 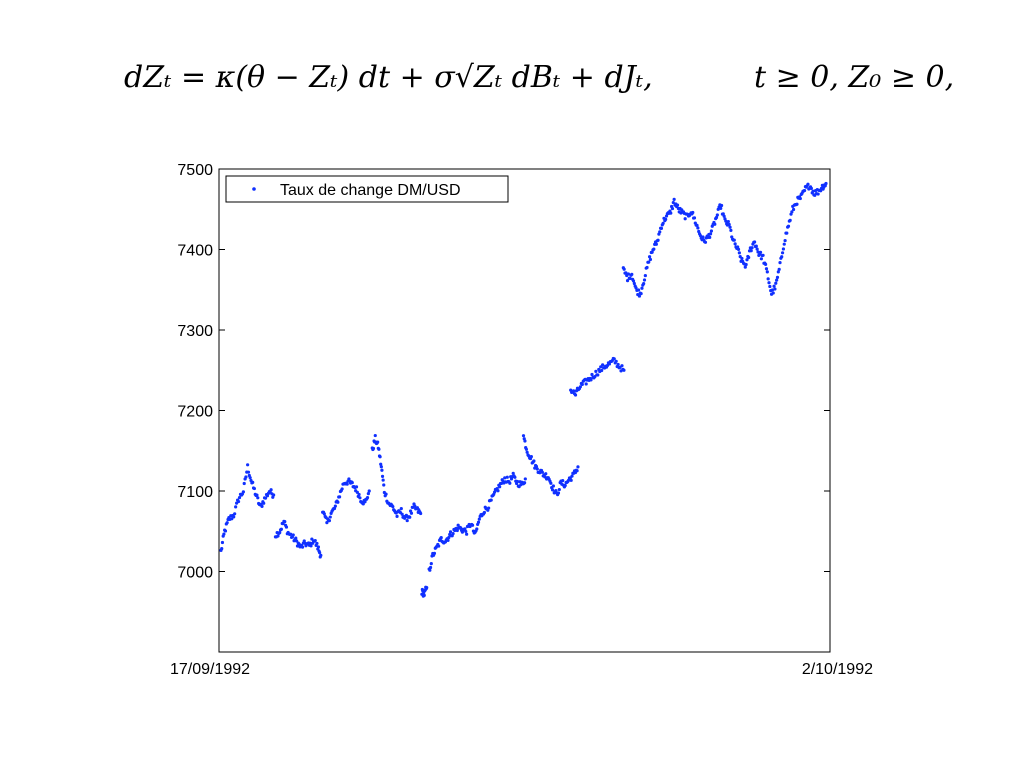 I want to click on y-tick-label: 7100, so click(x=195, y=492).